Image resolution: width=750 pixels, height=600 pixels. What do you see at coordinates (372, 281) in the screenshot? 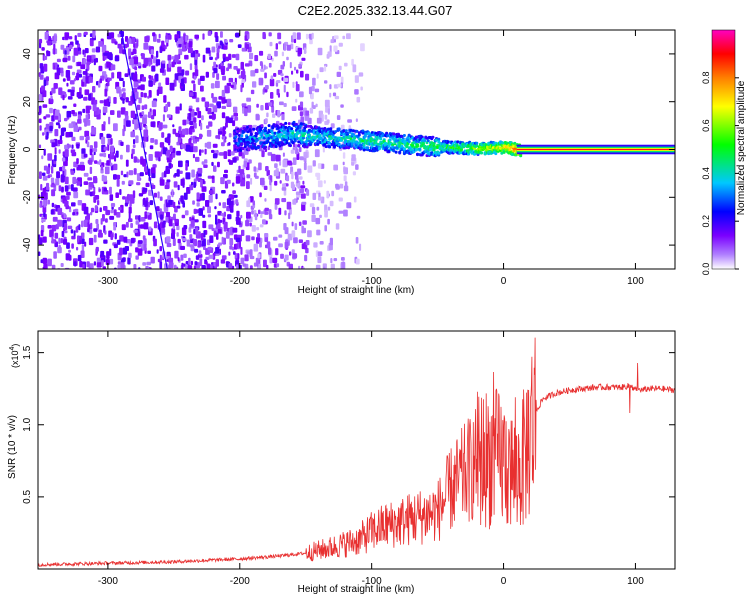
I see `x-tick-label: -100` at bounding box center [372, 281].